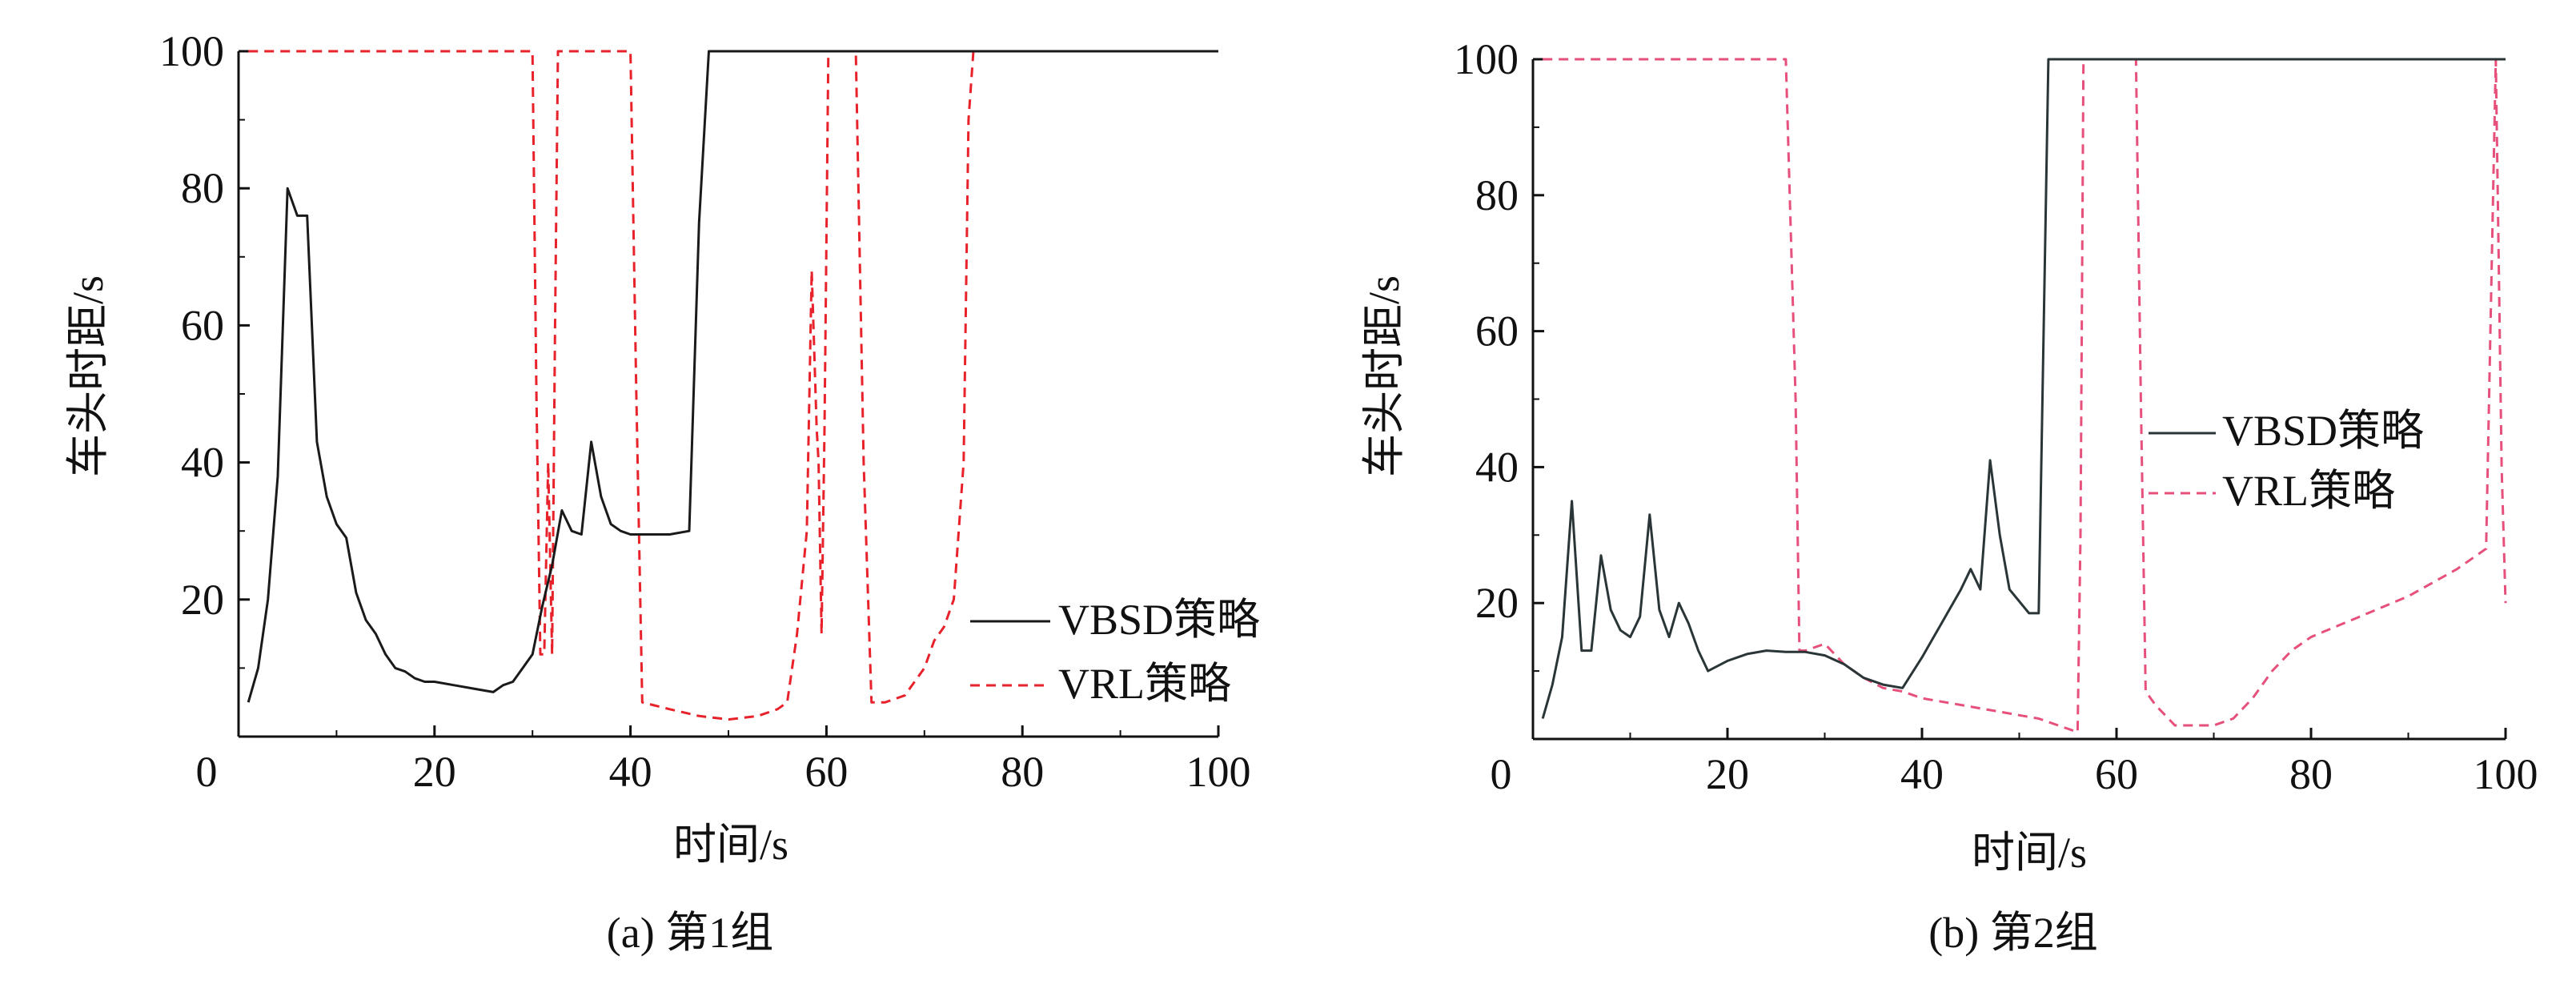 Image resolution: width=2576 pixels, height=1000 pixels. I want to click on x-tick-label-a-100: 100, so click(1219, 772).